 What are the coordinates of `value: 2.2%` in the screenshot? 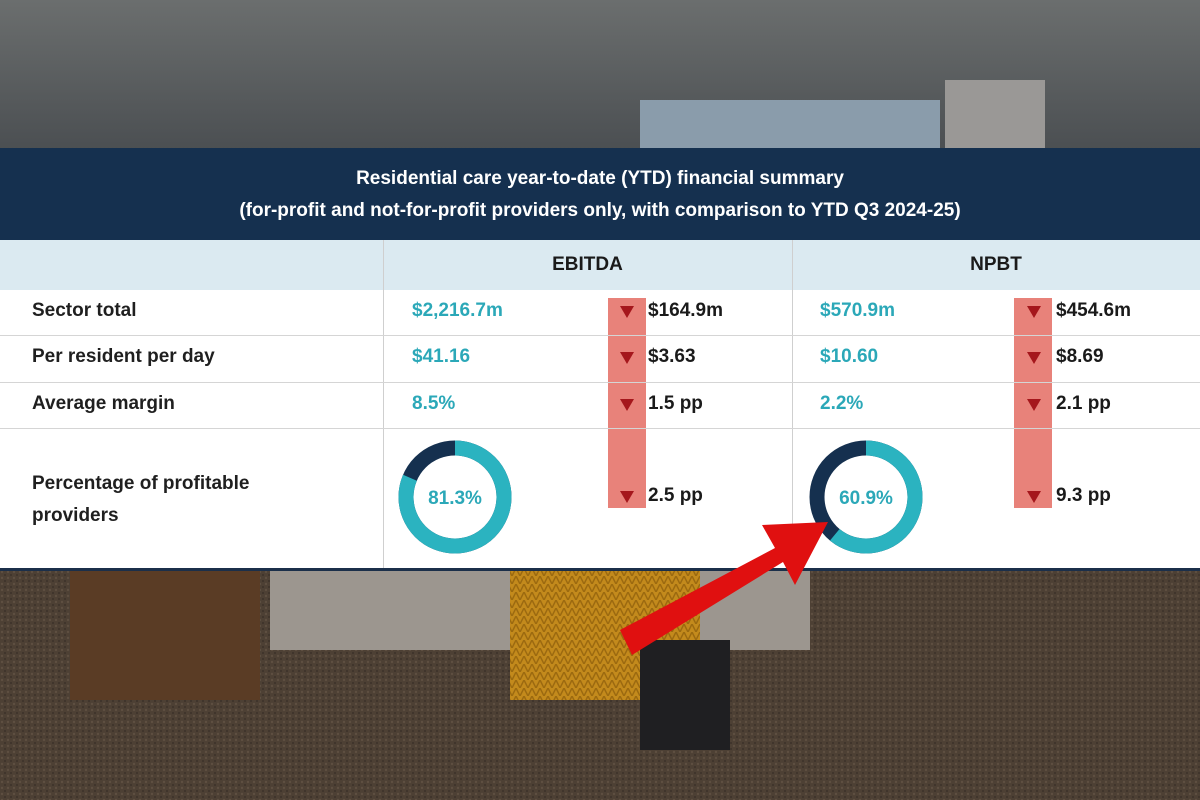 It's located at (842, 403).